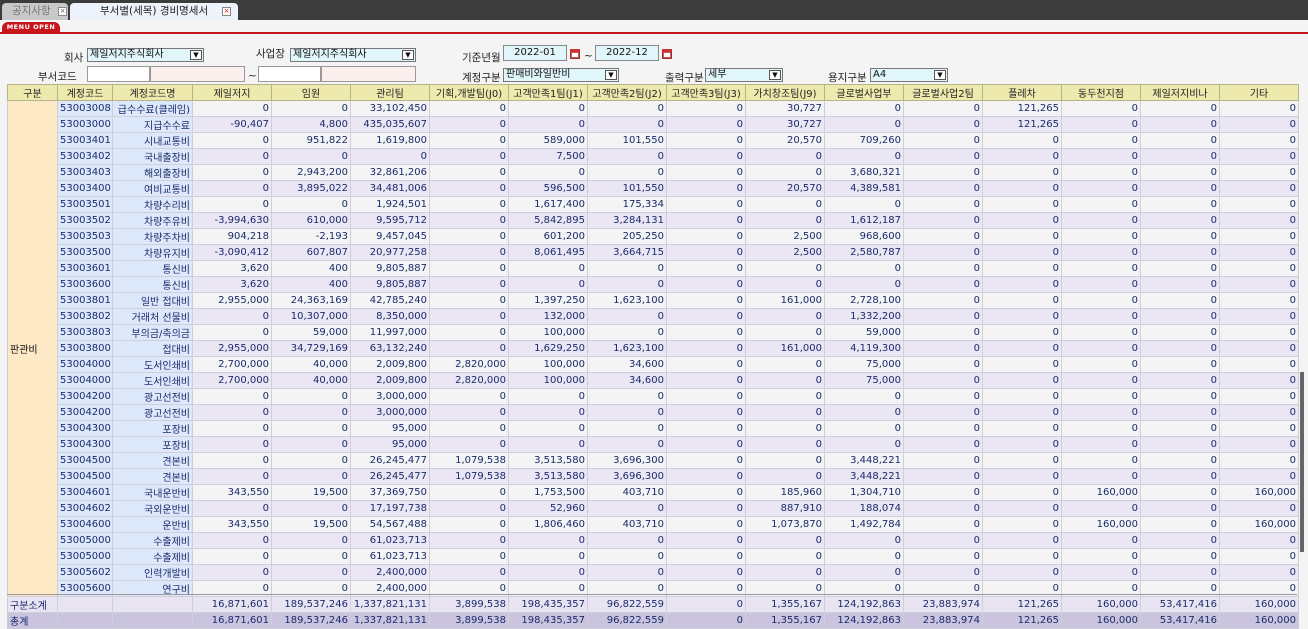 The width and height of the screenshot is (1308, 629). I want to click on dept-code-to-input, so click(289, 74).